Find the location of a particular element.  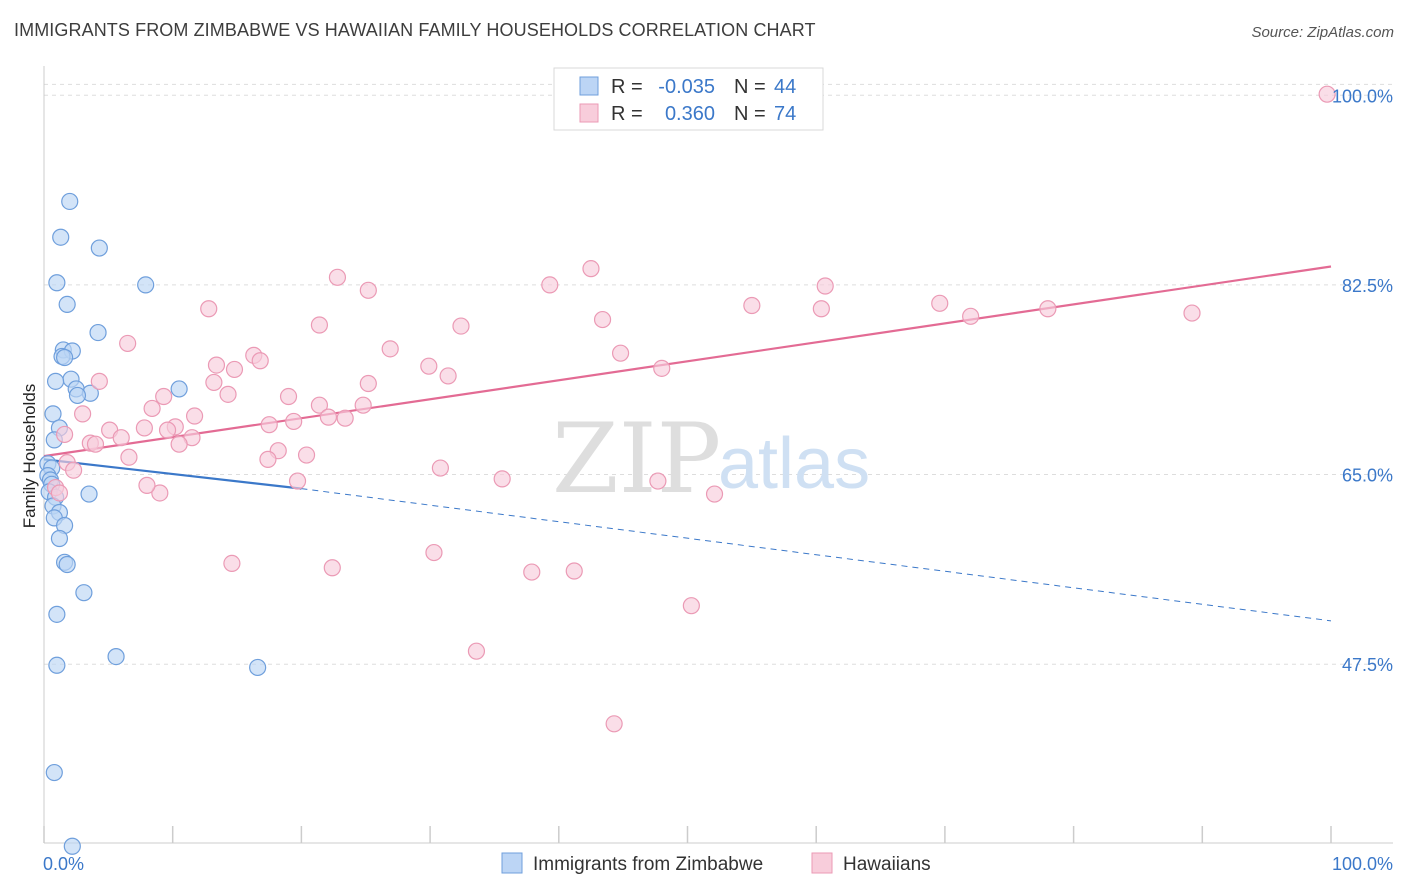

series-legend: Immigrants from Zimbabwe Hawaiians is located at coordinates (716, 863).